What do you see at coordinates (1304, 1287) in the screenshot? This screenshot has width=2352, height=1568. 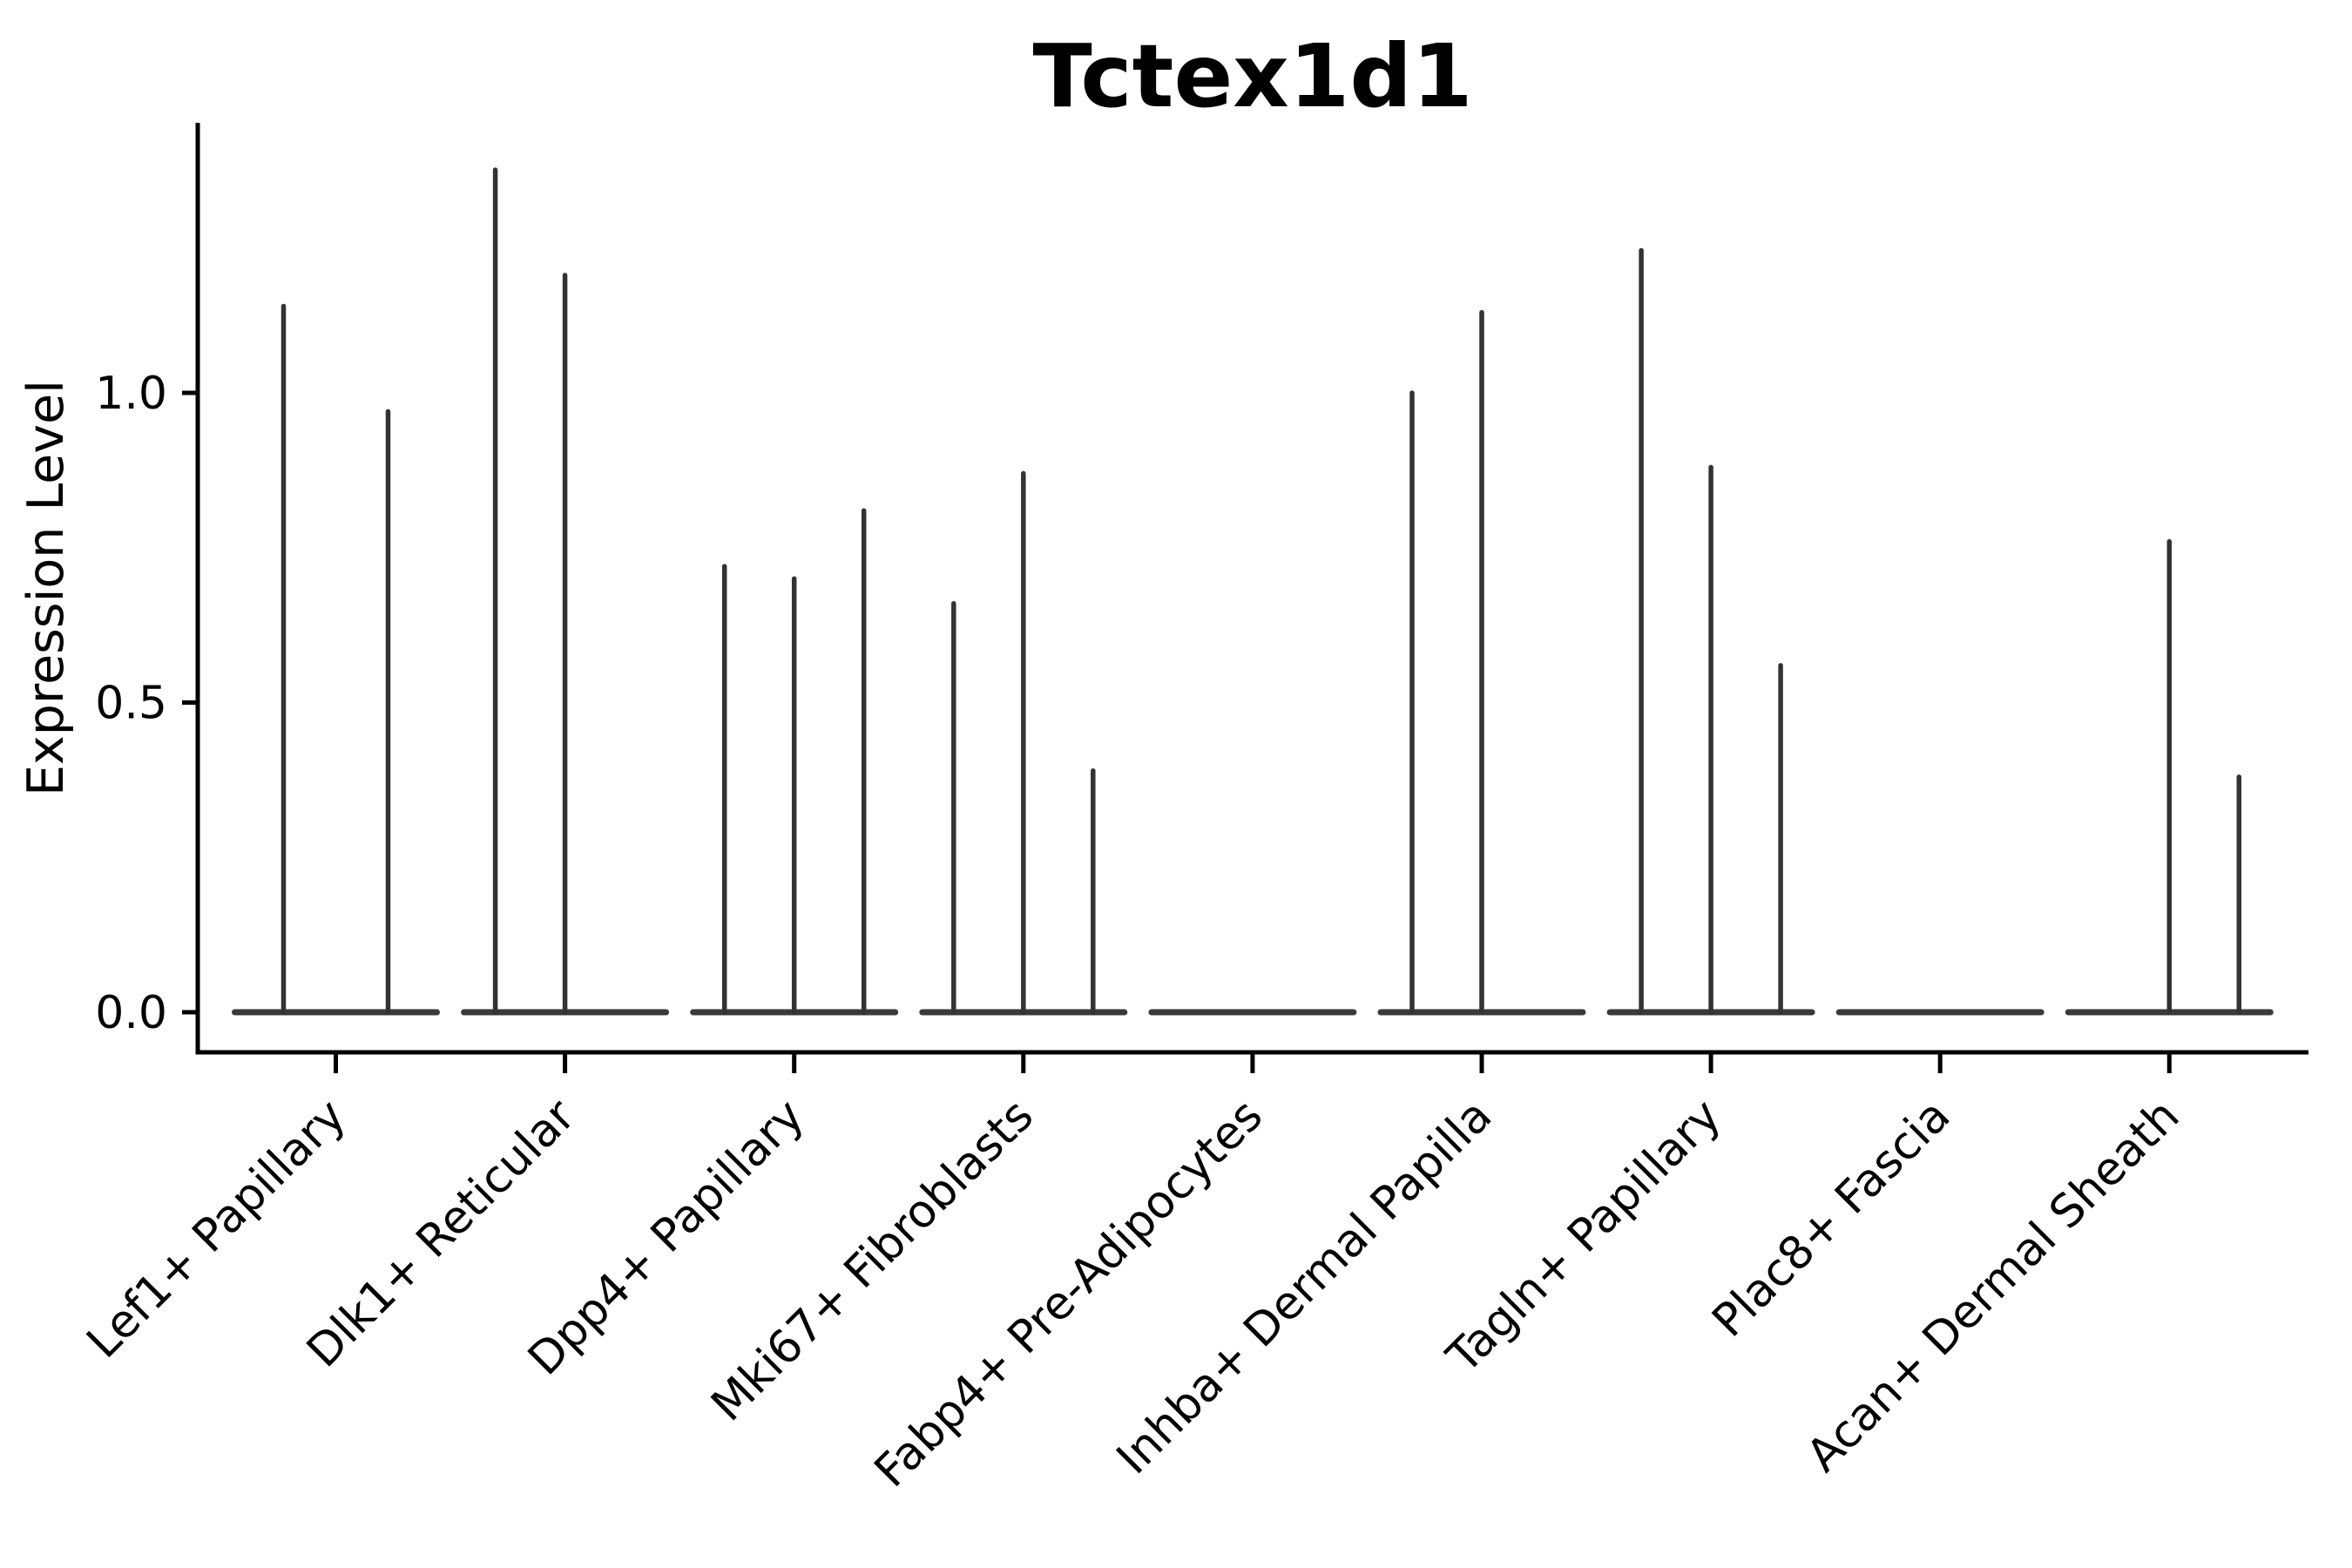 I see `x-tick-label: Inhba+ Dermal Papilla` at bounding box center [1304, 1287].